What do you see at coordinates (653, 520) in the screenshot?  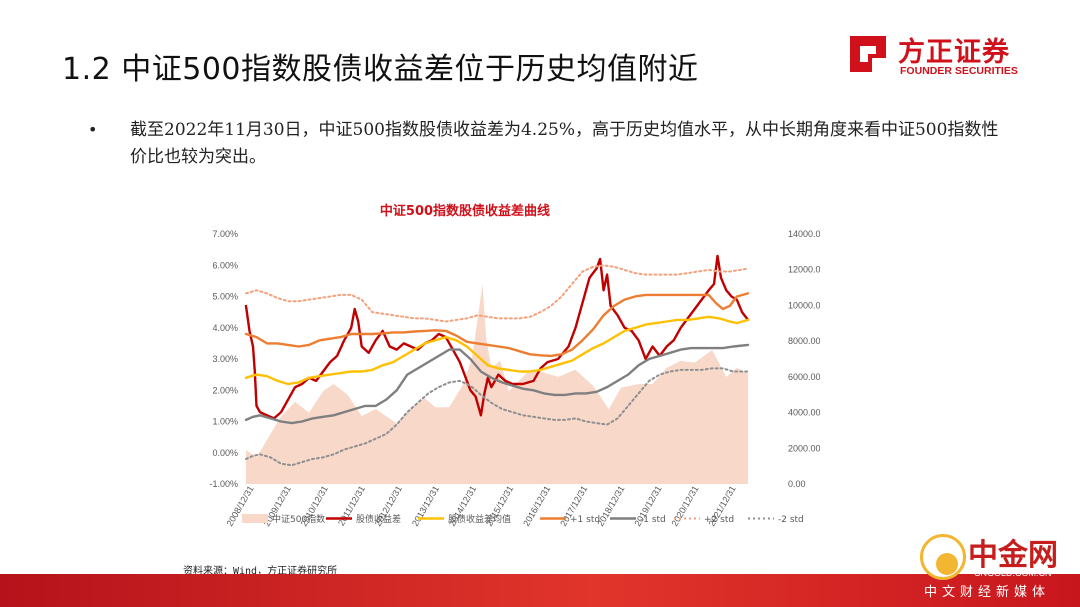 I see `legend-label: -1 std` at bounding box center [653, 520].